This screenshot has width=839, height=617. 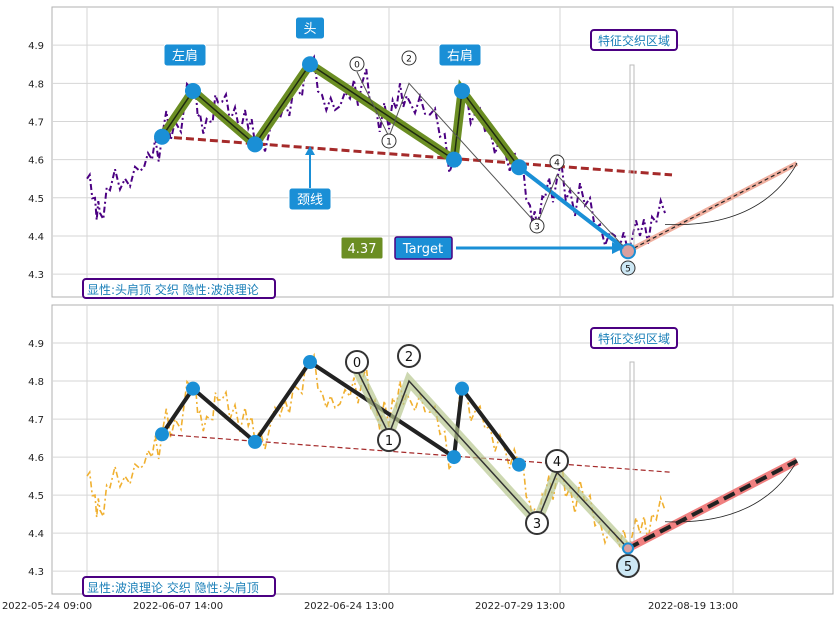 I want to click on x-tick-label: 2022-06-07 14:00, so click(x=178, y=606).